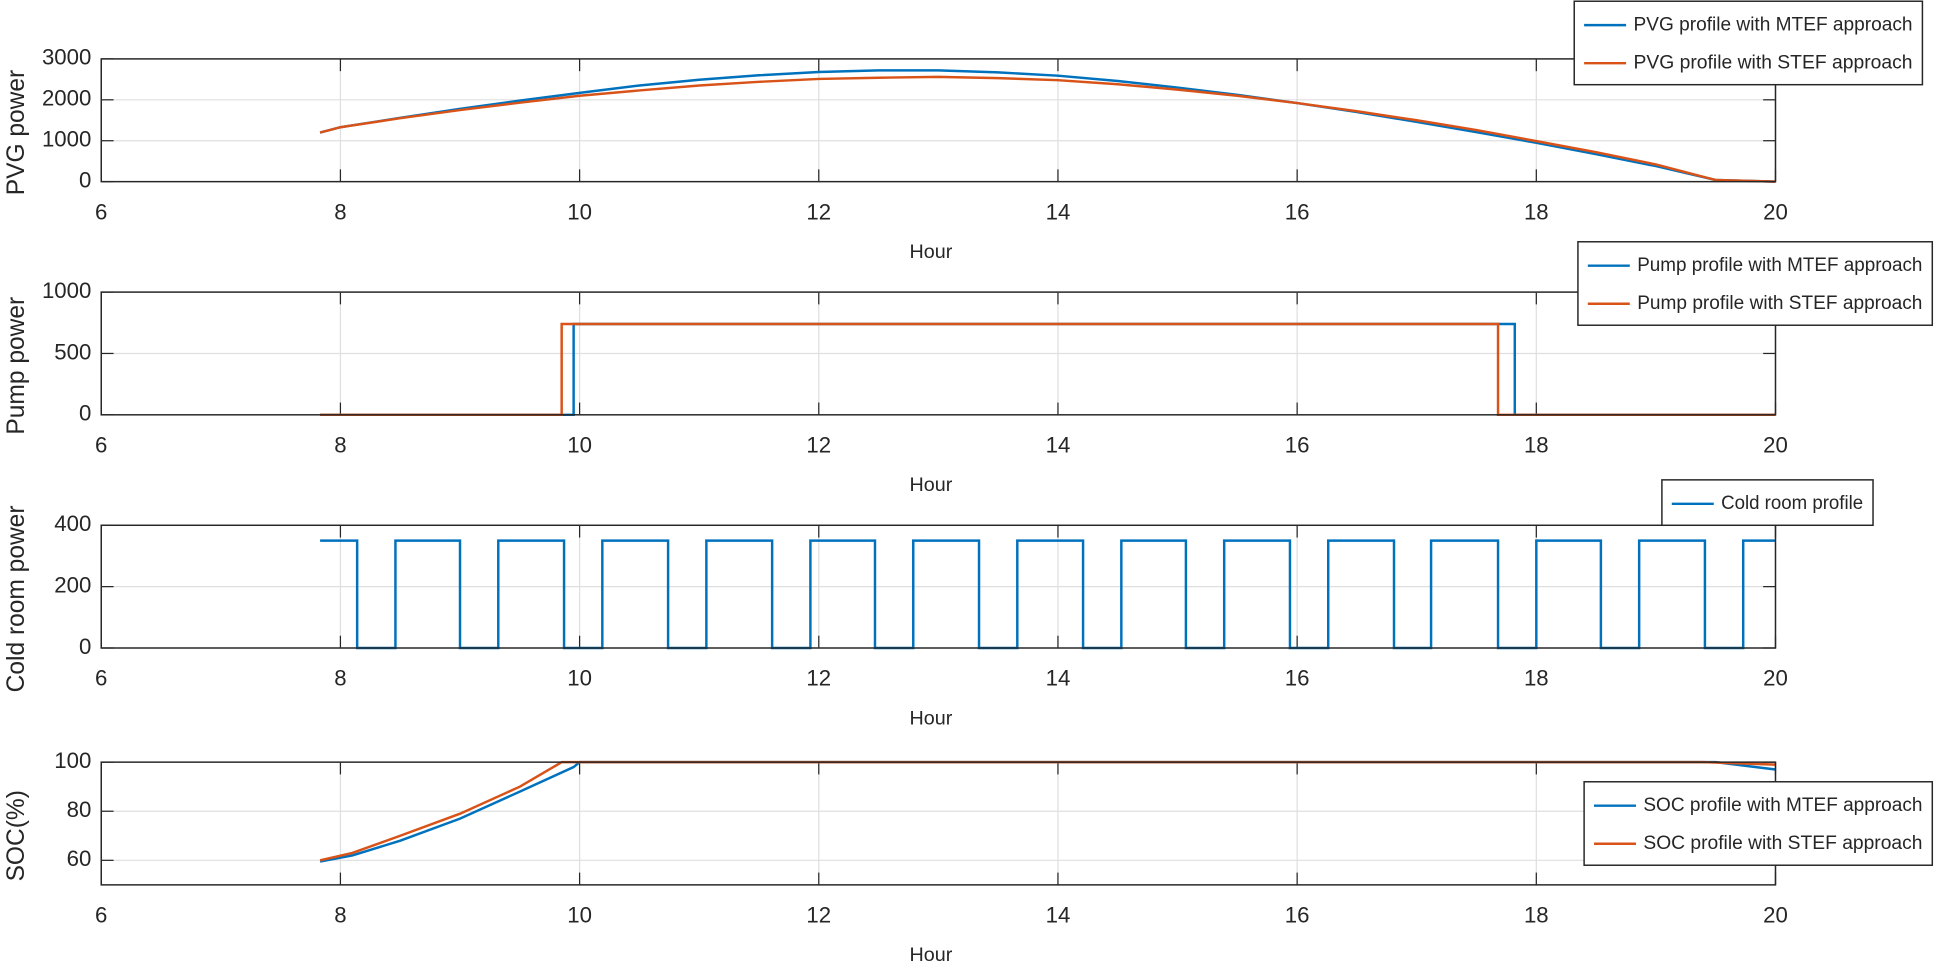  What do you see at coordinates (66, 98) in the screenshot?
I see `y-tick-label: 2000` at bounding box center [66, 98].